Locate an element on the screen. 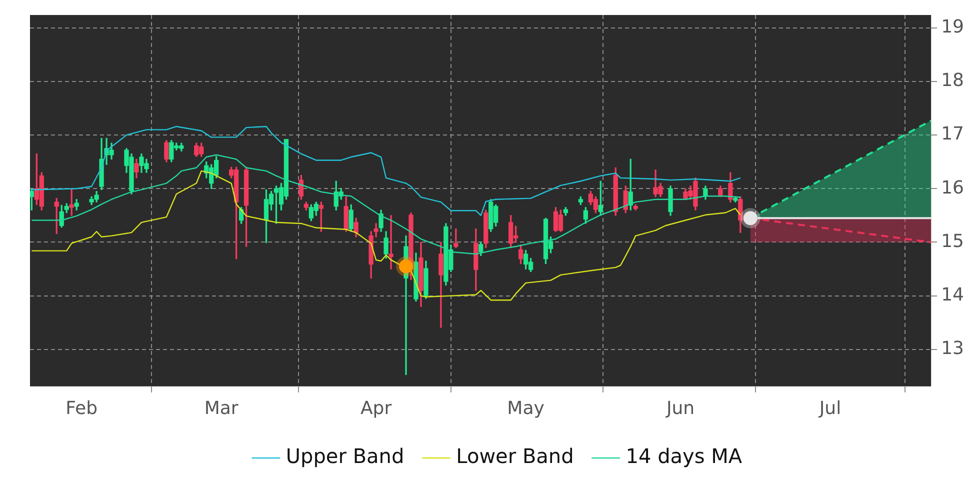  x-tick-label: Apr is located at coordinates (376, 408).